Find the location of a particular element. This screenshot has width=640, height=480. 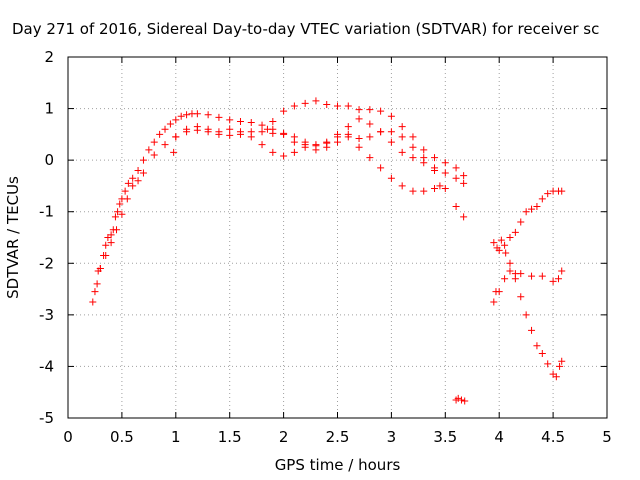

y-tick-label: -1 is located at coordinates (46, 212).